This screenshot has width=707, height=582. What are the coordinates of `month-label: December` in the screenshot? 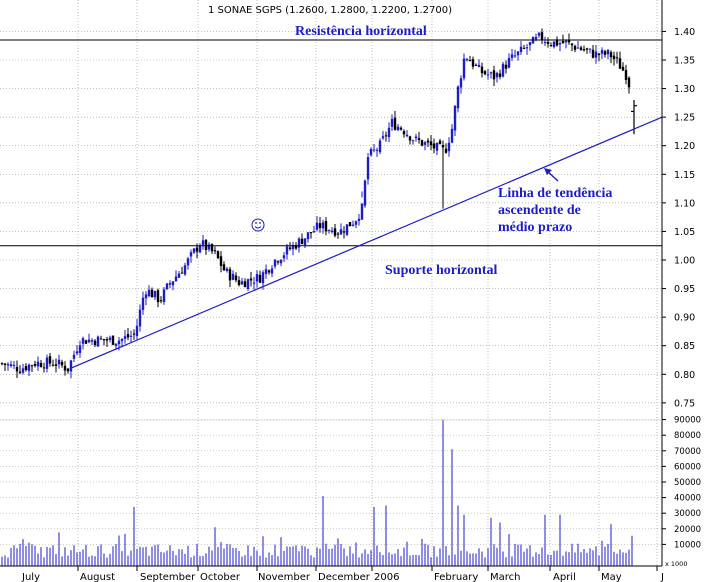 It's located at (344, 577).